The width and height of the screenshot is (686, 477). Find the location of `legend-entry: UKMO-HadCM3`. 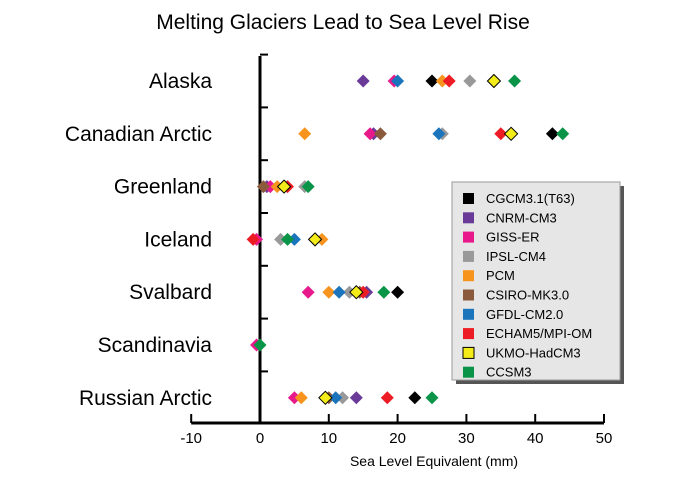

legend-entry: UKMO-HadCM3 is located at coordinates (533, 352).